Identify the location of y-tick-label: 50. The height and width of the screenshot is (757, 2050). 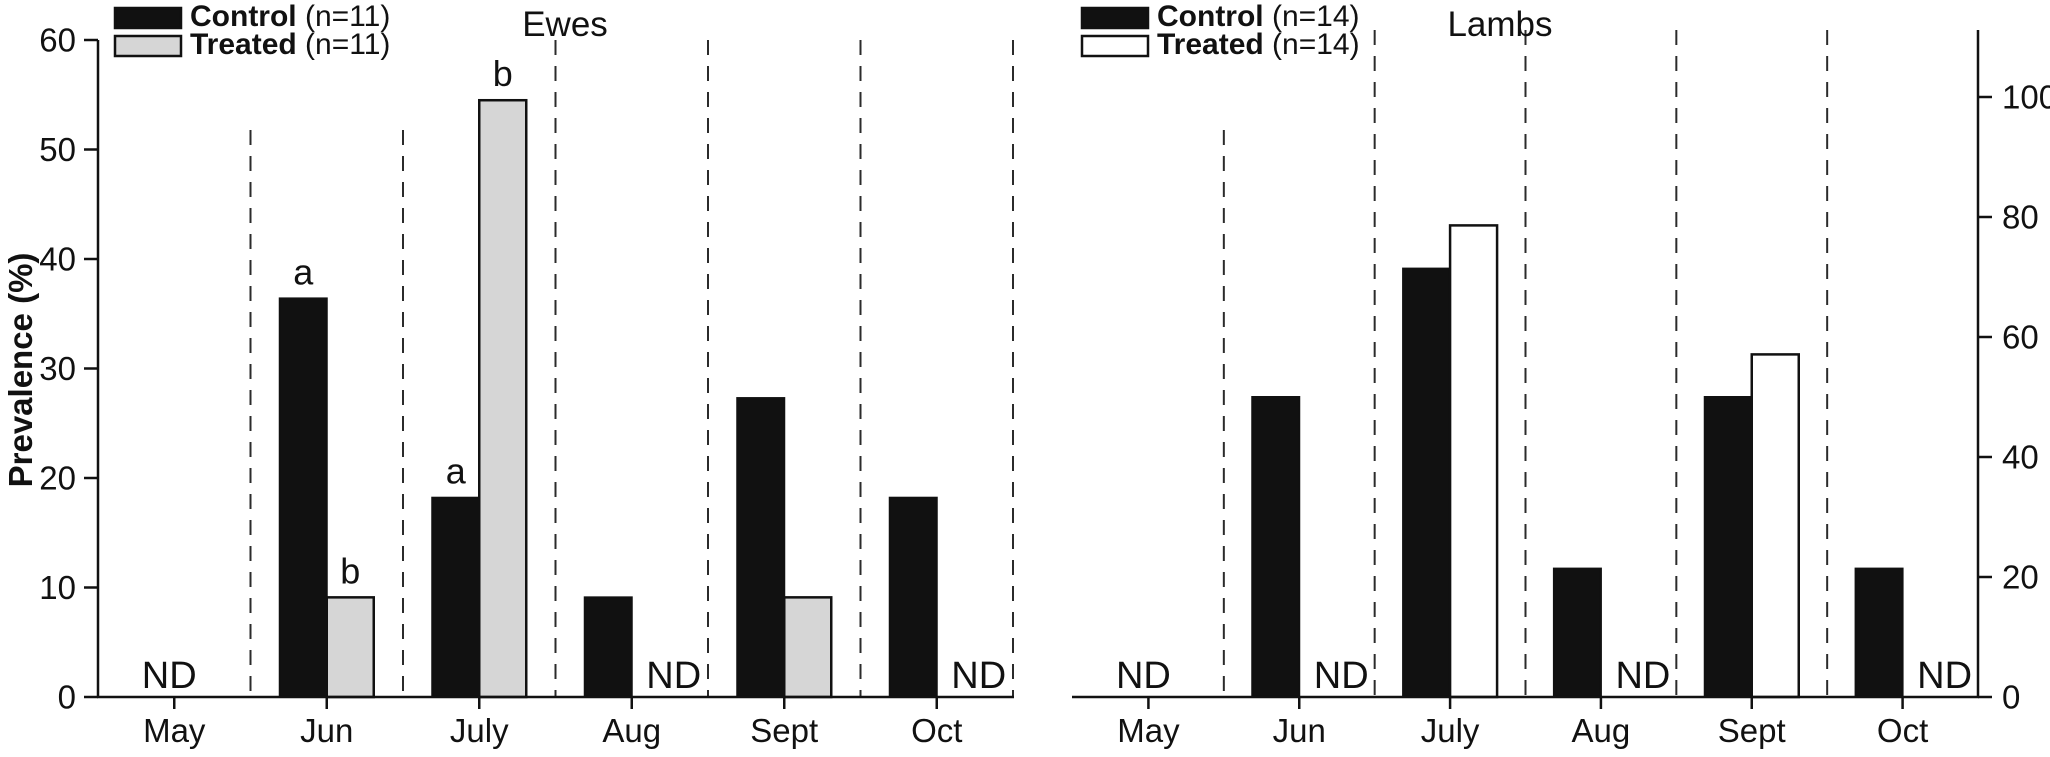
(57, 149).